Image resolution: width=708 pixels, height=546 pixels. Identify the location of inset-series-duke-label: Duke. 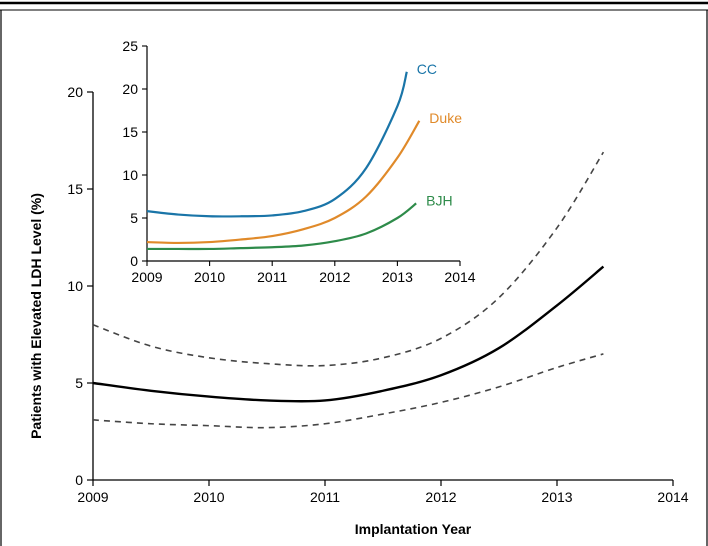
(445, 118).